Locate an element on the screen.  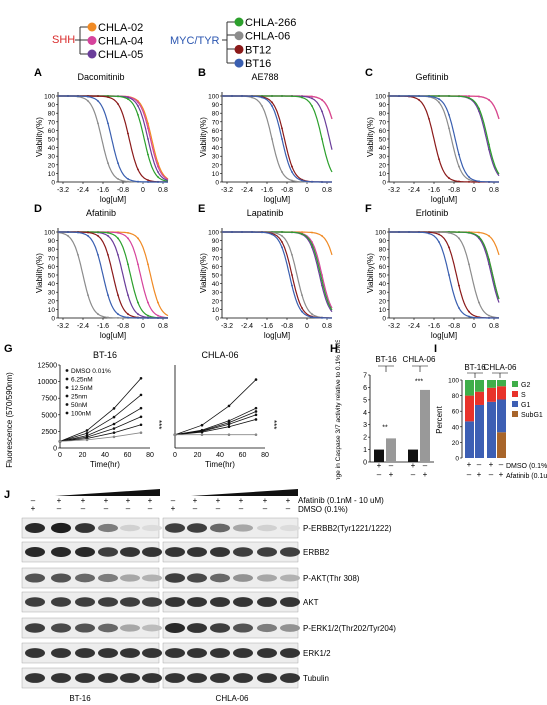
cell-cycle-segment is located at coordinates (501, 383).